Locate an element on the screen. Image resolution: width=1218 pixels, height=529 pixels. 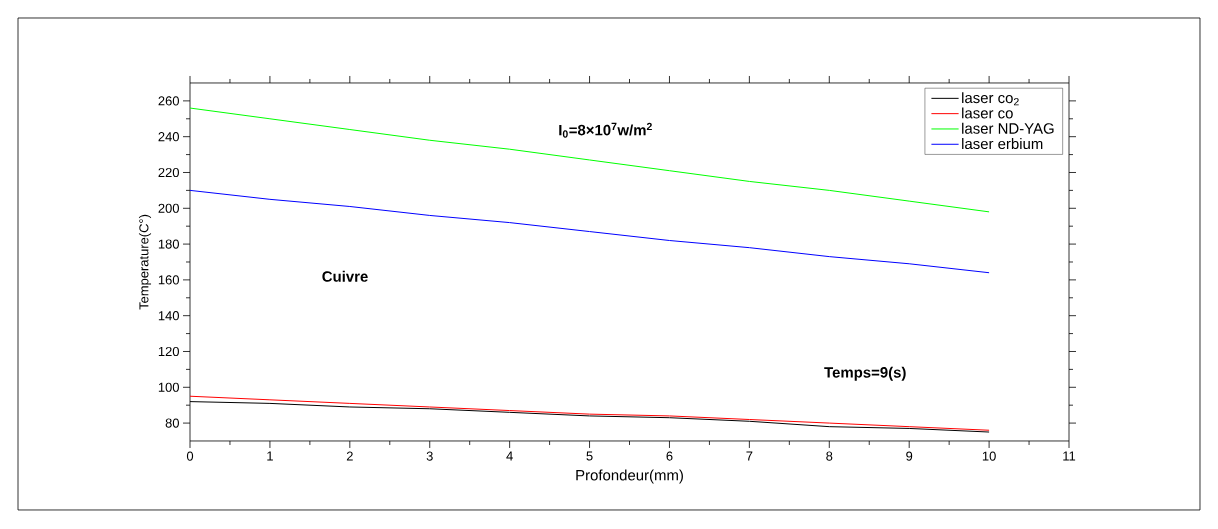
x-tick-label: 5 is located at coordinates (589, 456).